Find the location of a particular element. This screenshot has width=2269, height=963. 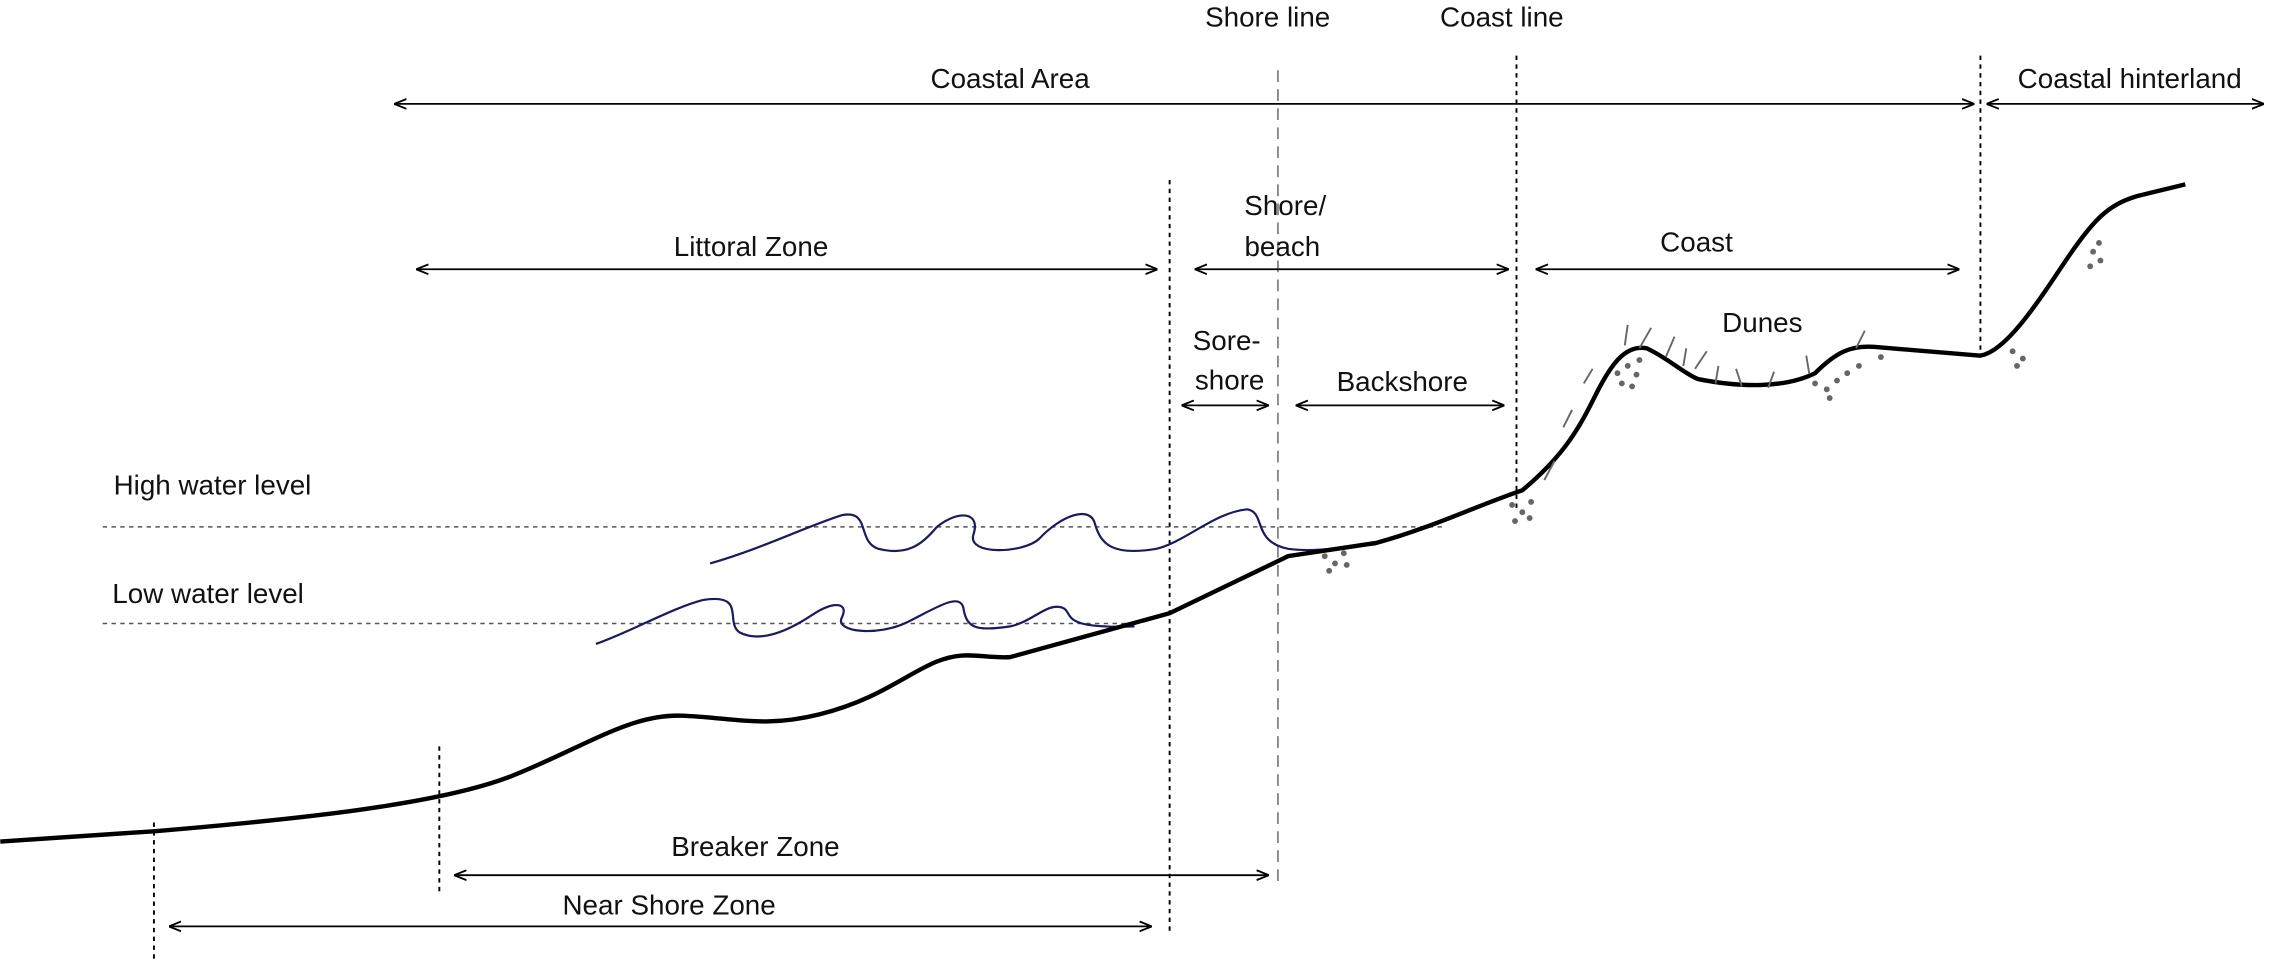

label: Near Shore Zone is located at coordinates (668, 905).